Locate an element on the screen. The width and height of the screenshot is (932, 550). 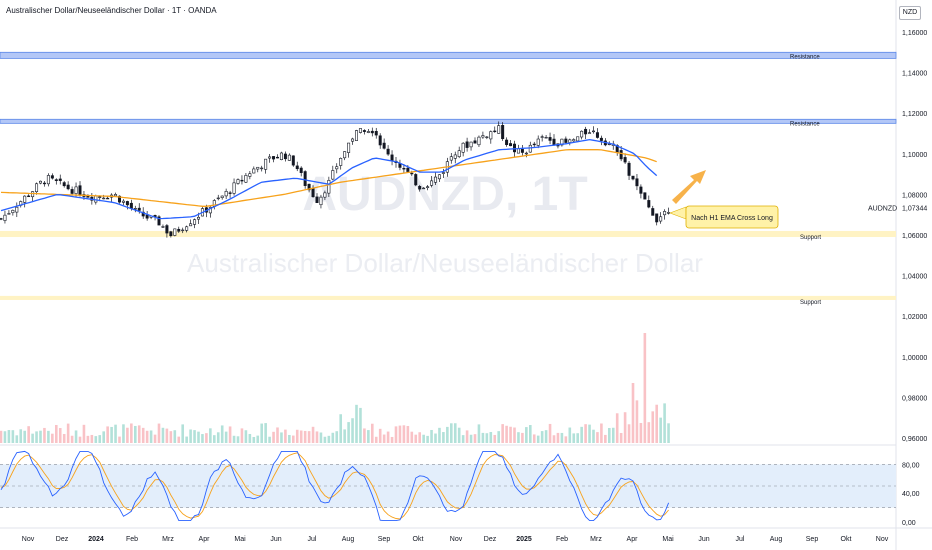
price-tick: 1,04000 is located at coordinates (914, 277).